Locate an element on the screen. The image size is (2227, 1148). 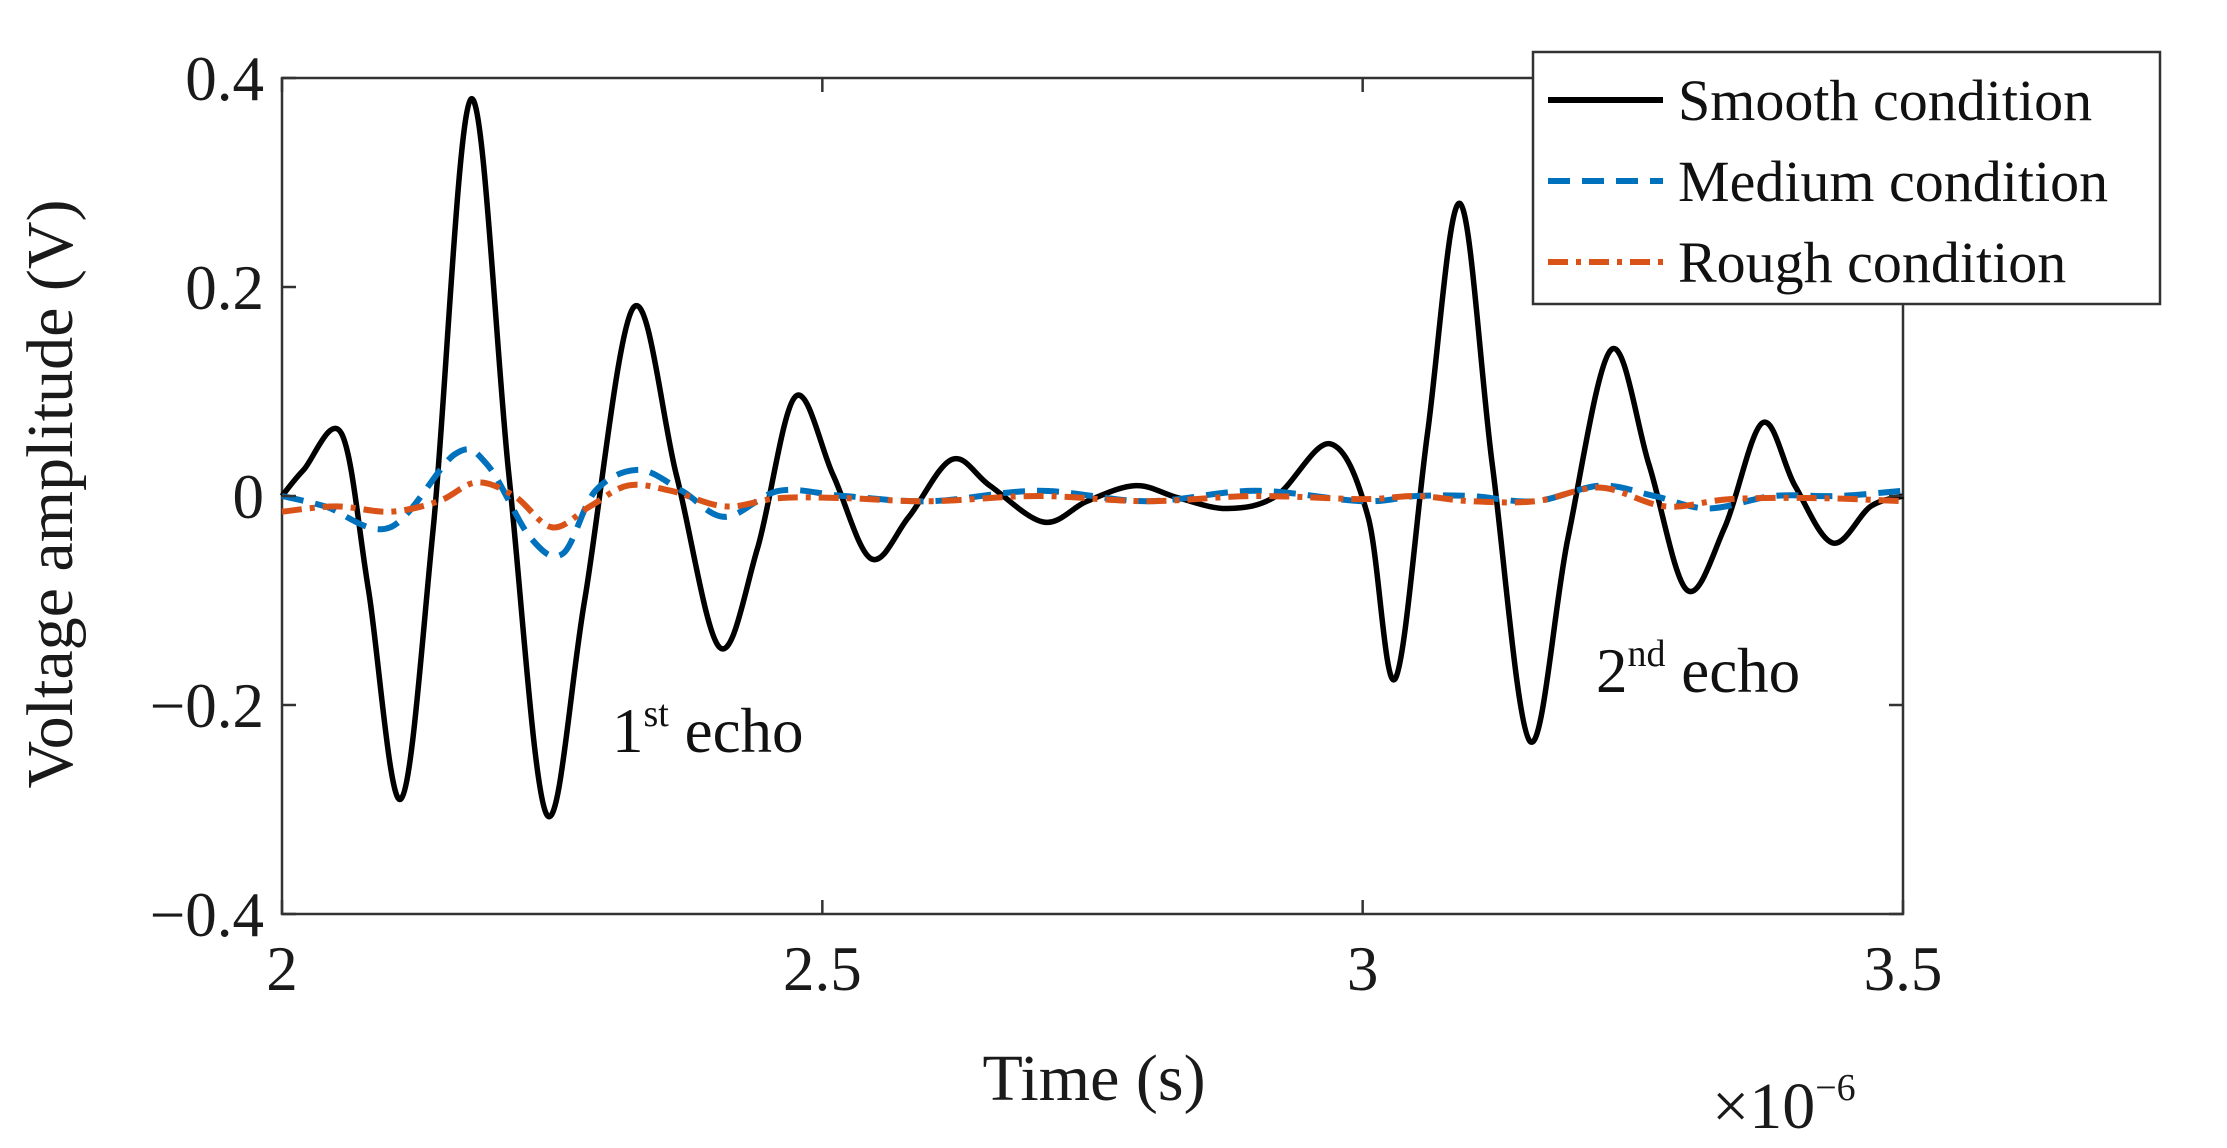
y-tick-label: 0.2 is located at coordinates (224, 288).